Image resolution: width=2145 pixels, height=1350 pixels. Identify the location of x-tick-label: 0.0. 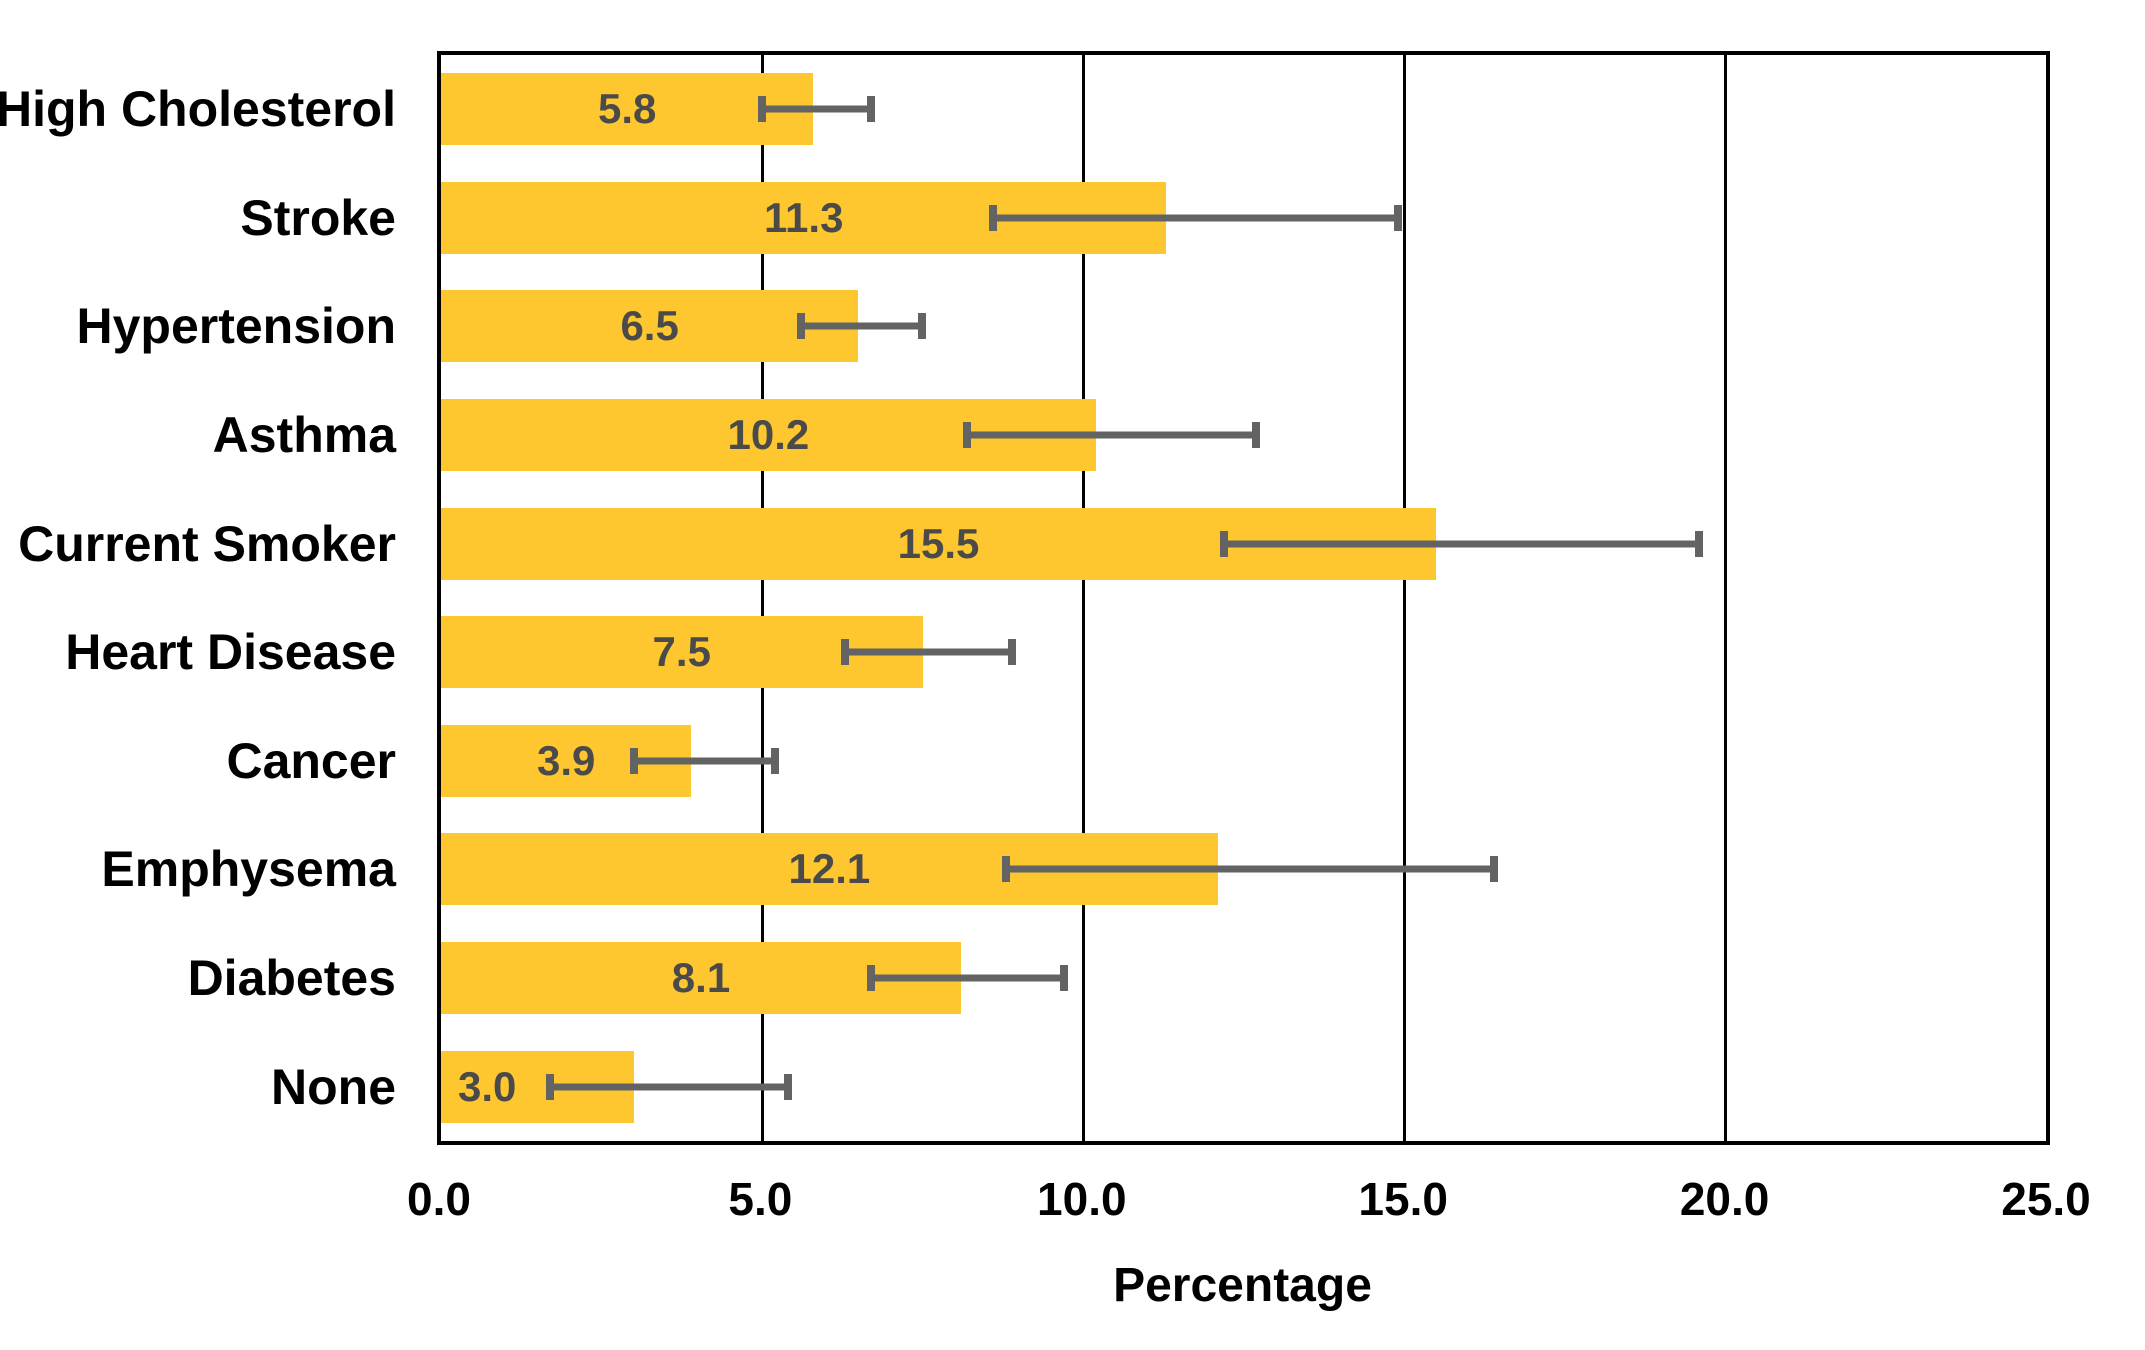
(439, 1199).